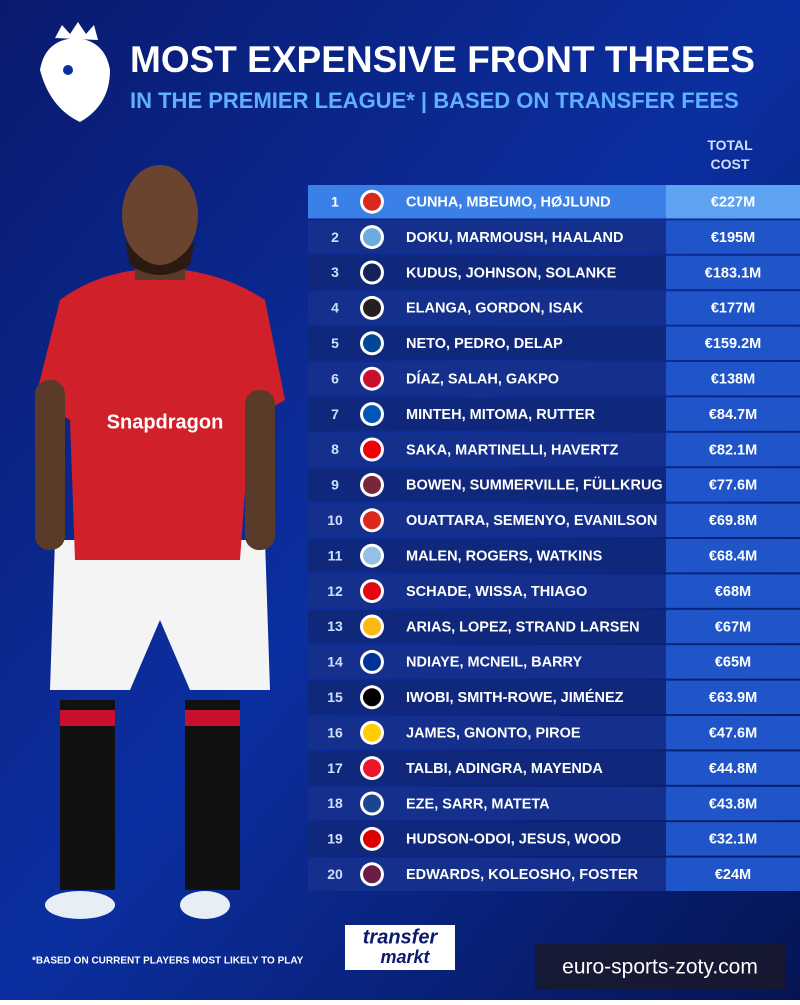 This screenshot has height=1005, width=800. What do you see at coordinates (335, 626) in the screenshot?
I see `rank: 13` at bounding box center [335, 626].